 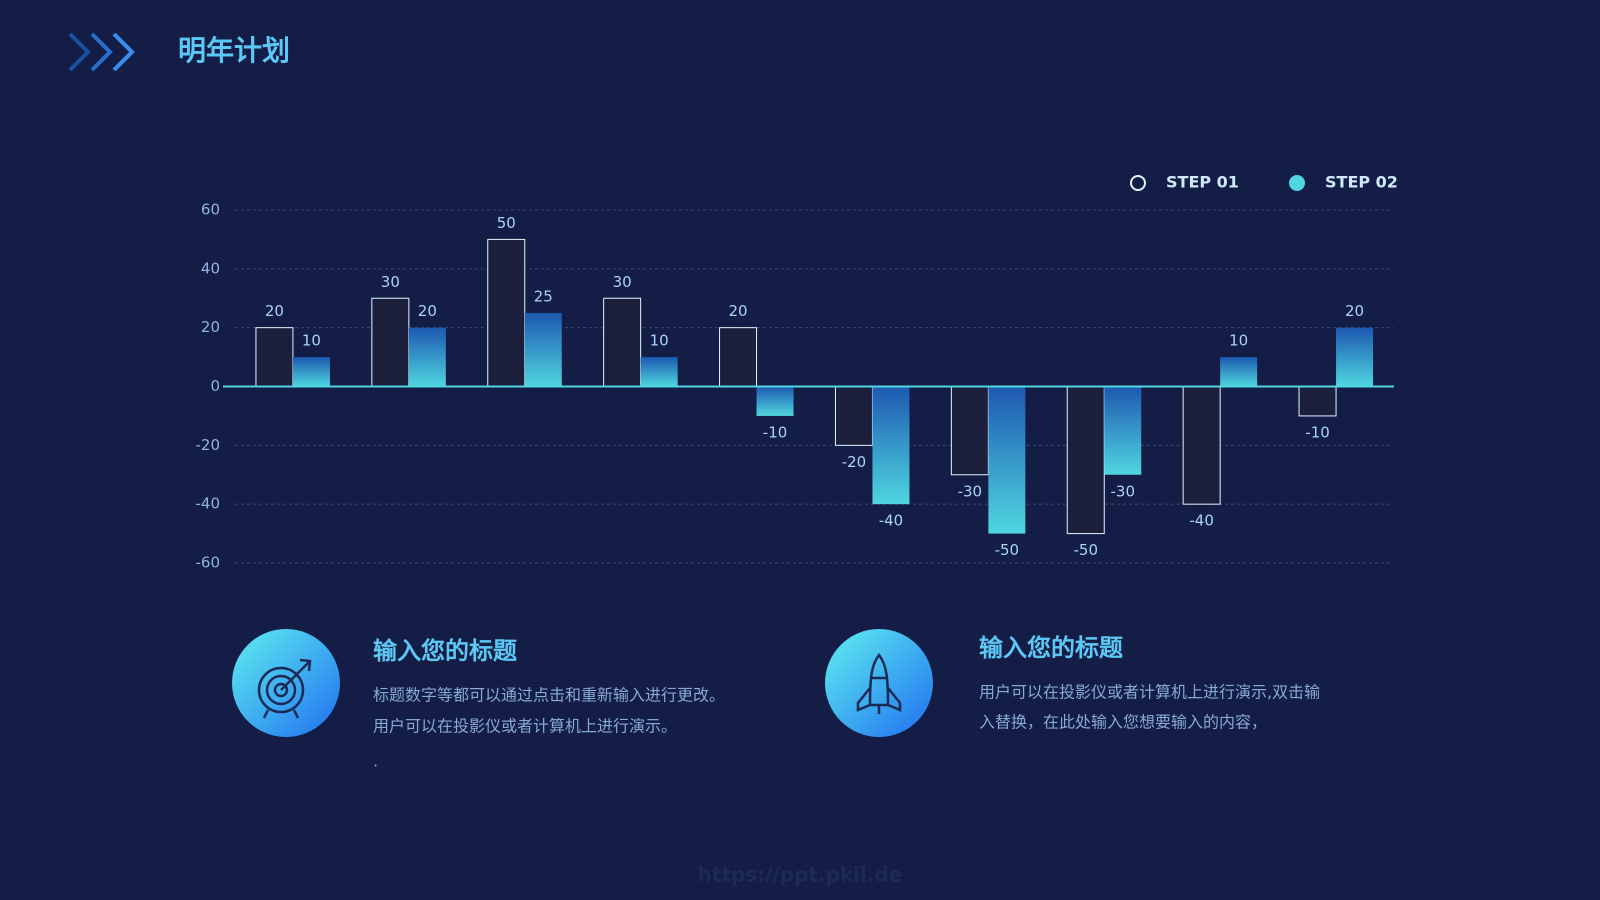 I want to click on y-tick-label: 40, so click(x=210, y=268).